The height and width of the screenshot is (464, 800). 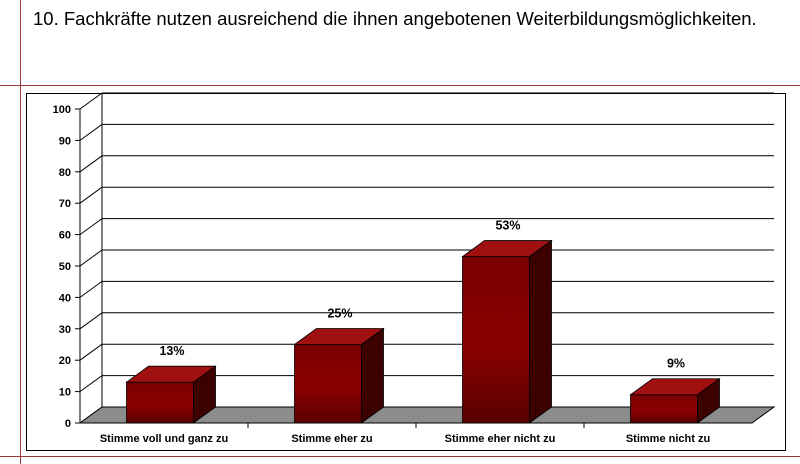 I want to click on left-rule, so click(x=20, y=232).